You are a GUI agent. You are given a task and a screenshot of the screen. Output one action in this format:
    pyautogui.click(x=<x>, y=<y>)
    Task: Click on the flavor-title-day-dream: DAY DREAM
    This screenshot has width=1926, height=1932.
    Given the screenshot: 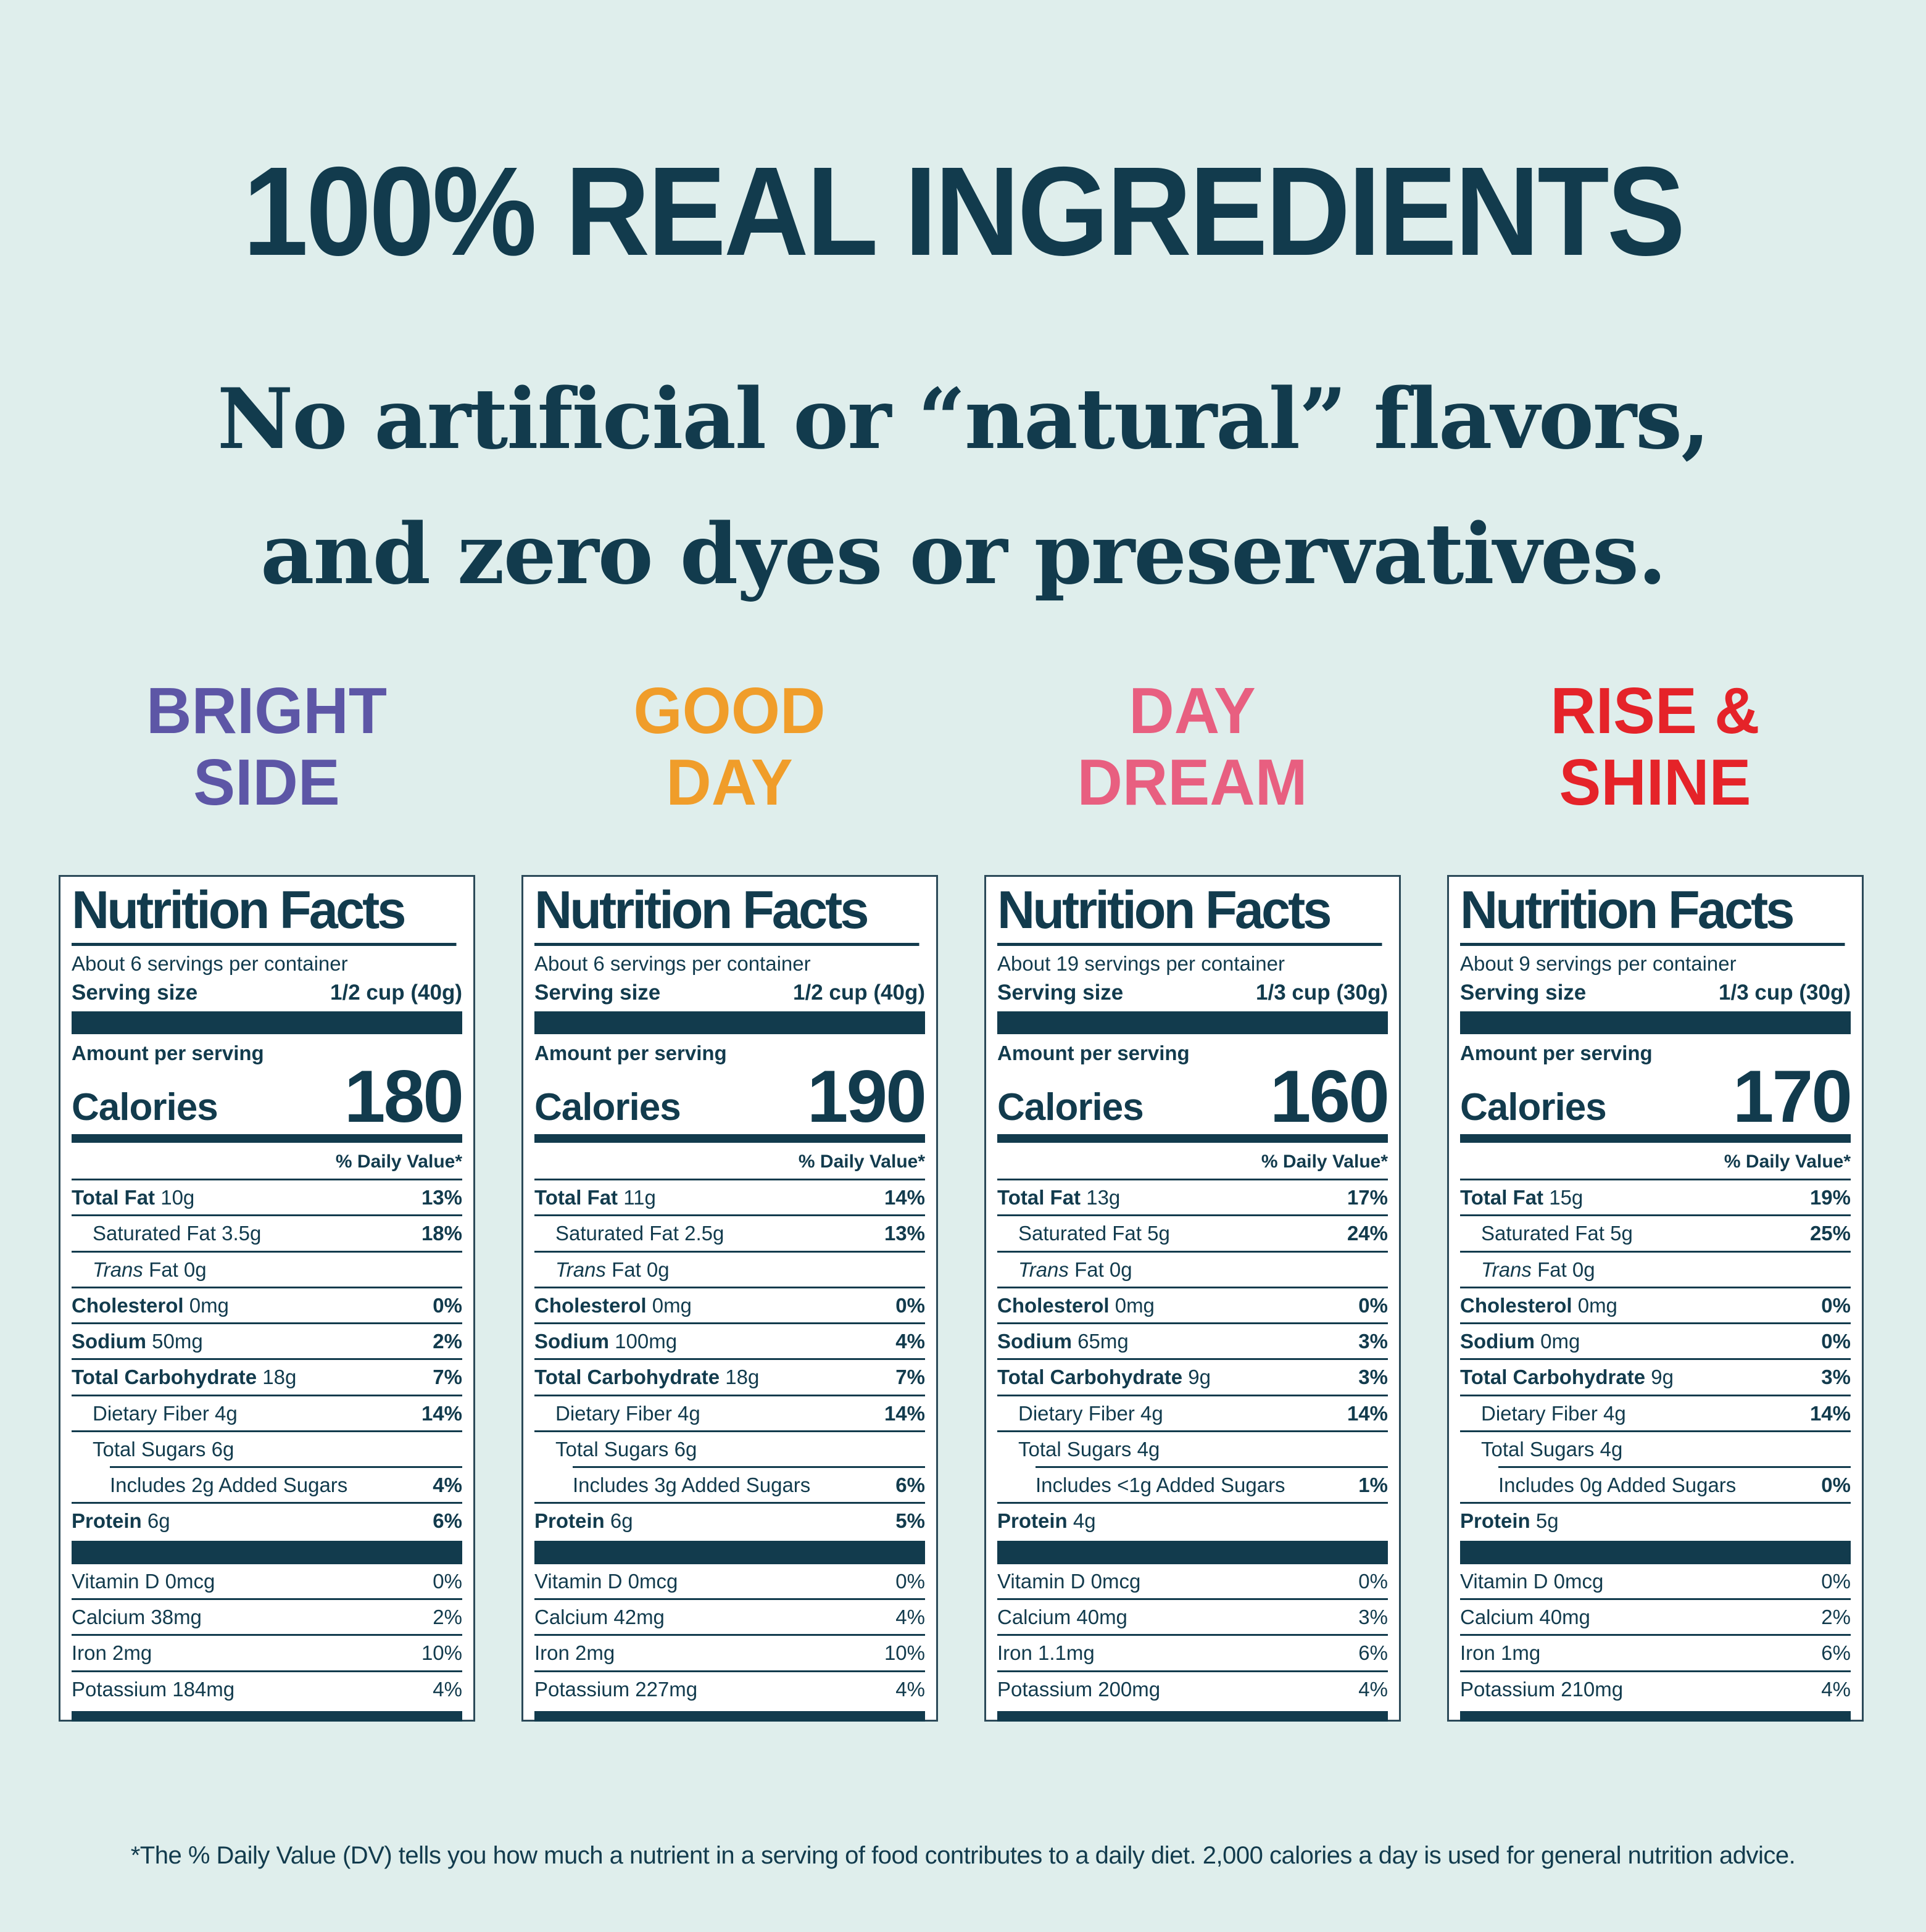 What is the action you would take?
    pyautogui.click(x=1192, y=746)
    